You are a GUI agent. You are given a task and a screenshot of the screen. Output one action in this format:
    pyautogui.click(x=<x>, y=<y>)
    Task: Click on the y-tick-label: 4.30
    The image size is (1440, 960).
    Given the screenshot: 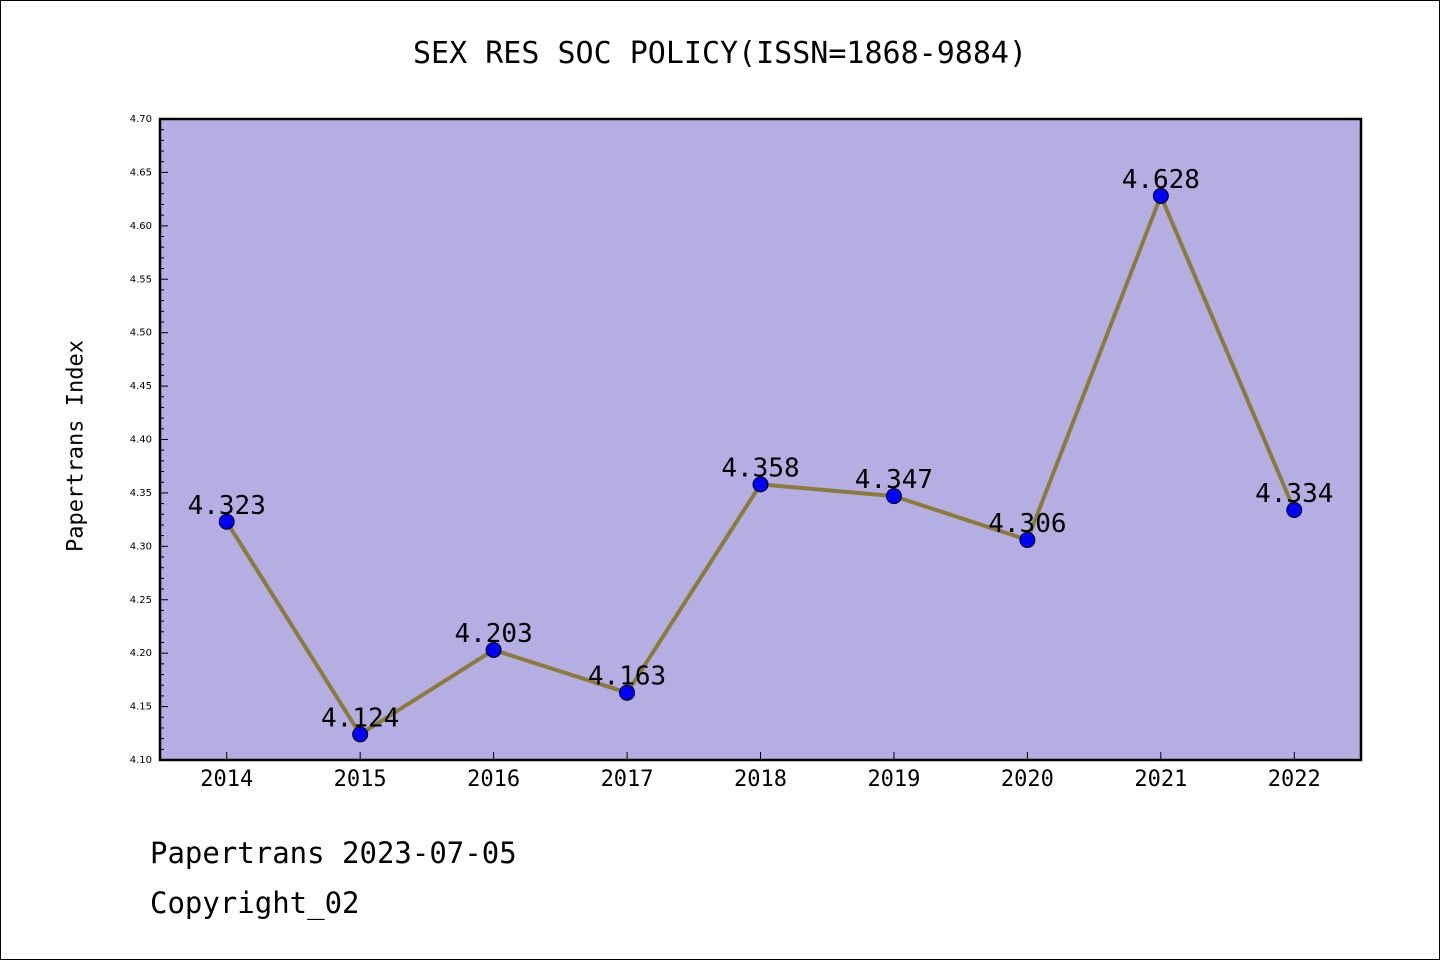 What is the action you would take?
    pyautogui.click(x=141, y=546)
    